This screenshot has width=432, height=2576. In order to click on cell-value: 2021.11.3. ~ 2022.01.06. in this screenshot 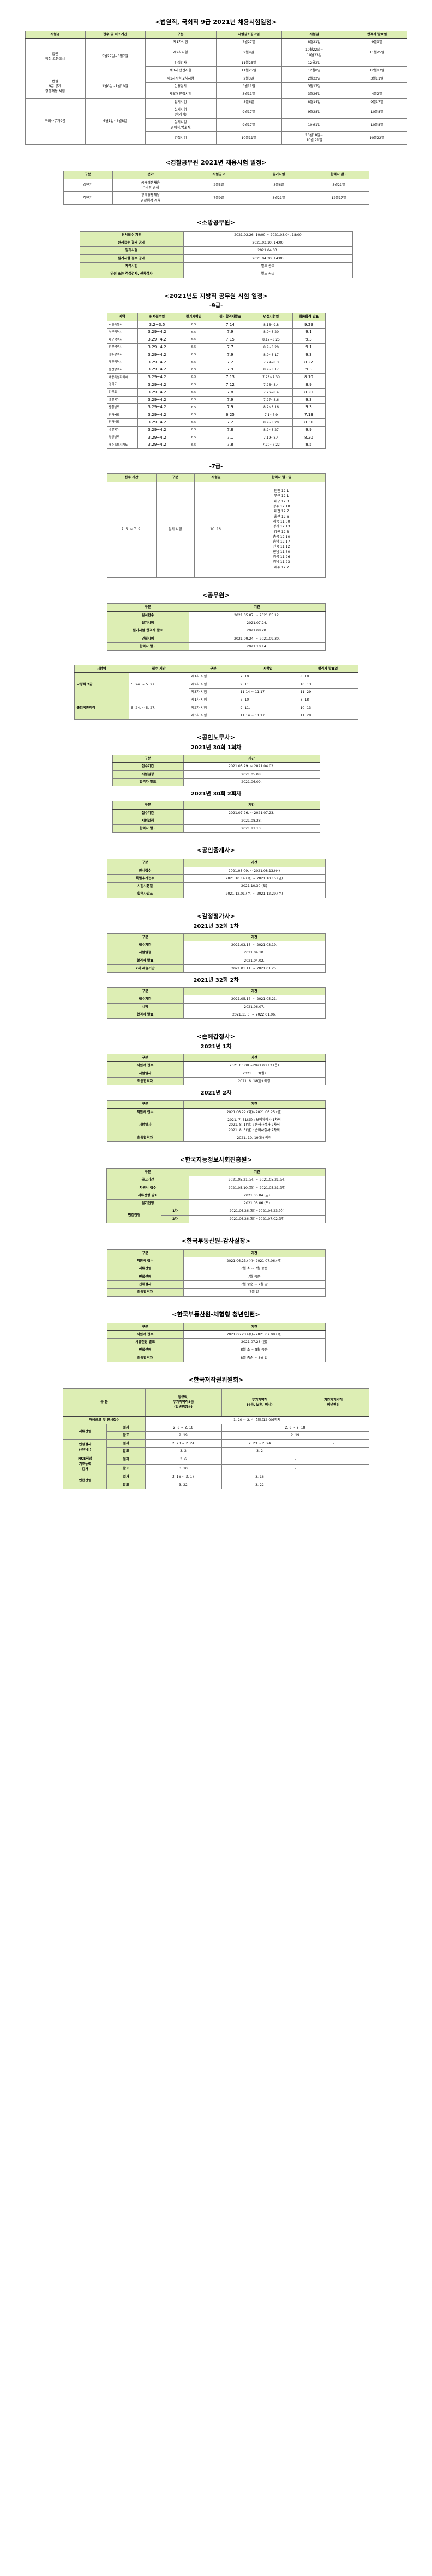, I will do `click(254, 1015)`.